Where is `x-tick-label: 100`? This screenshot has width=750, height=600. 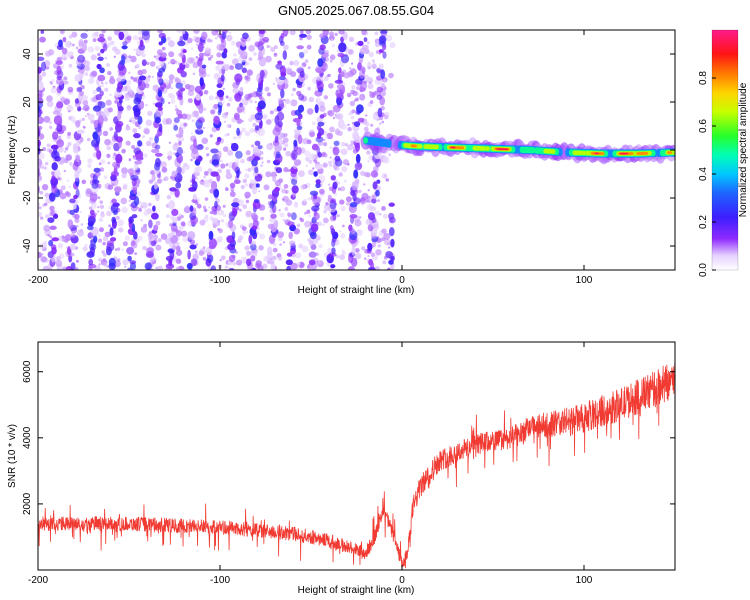 x-tick-label: 100 is located at coordinates (584, 580).